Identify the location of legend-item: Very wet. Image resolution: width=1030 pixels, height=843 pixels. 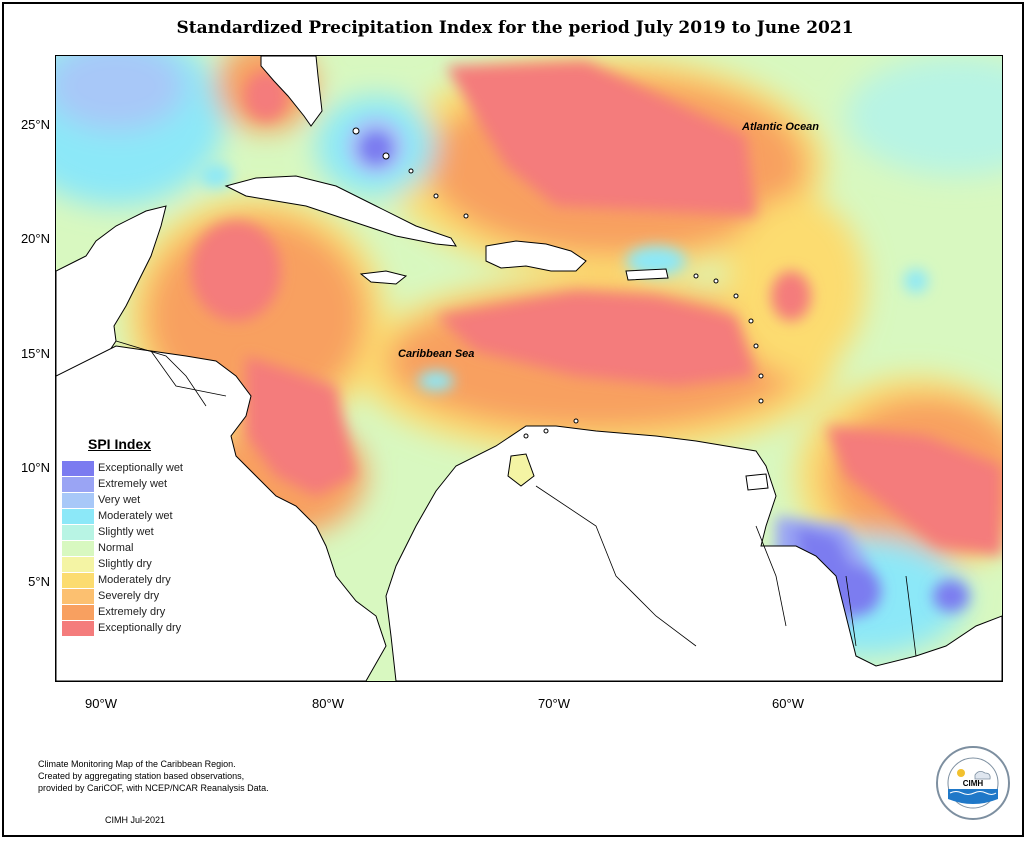
(137, 500).